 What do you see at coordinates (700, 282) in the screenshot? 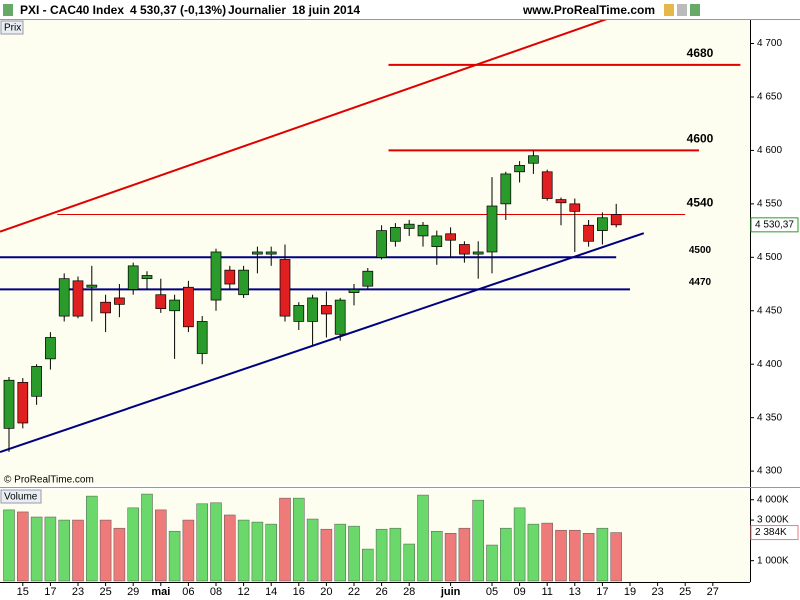
I see `level-label: 4470` at bounding box center [700, 282].